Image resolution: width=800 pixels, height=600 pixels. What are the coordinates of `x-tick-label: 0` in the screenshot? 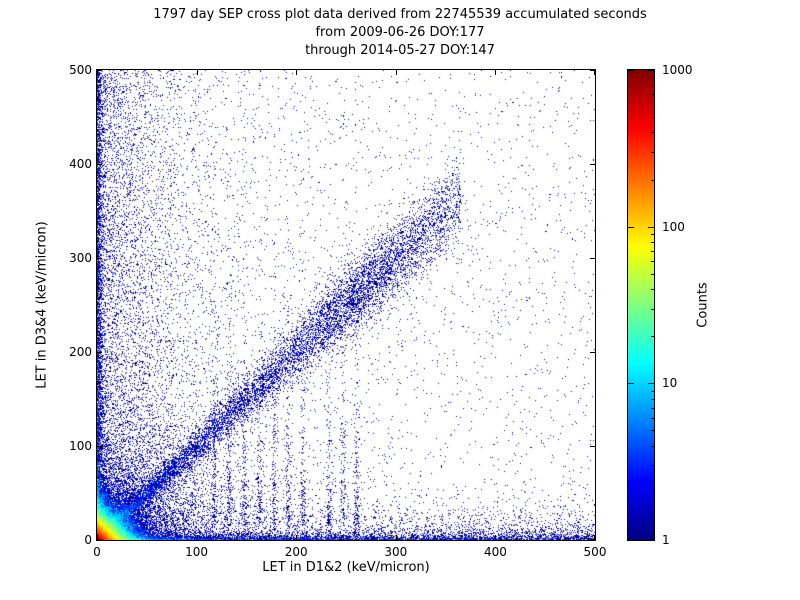 It's located at (97, 552).